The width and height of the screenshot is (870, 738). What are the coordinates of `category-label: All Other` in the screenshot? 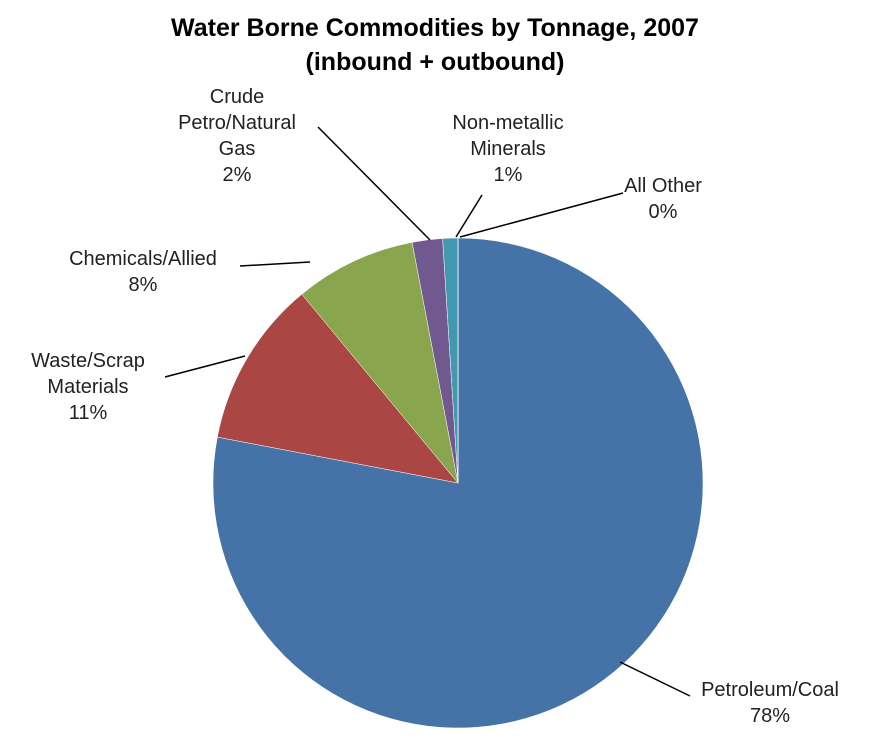 It's located at (663, 186).